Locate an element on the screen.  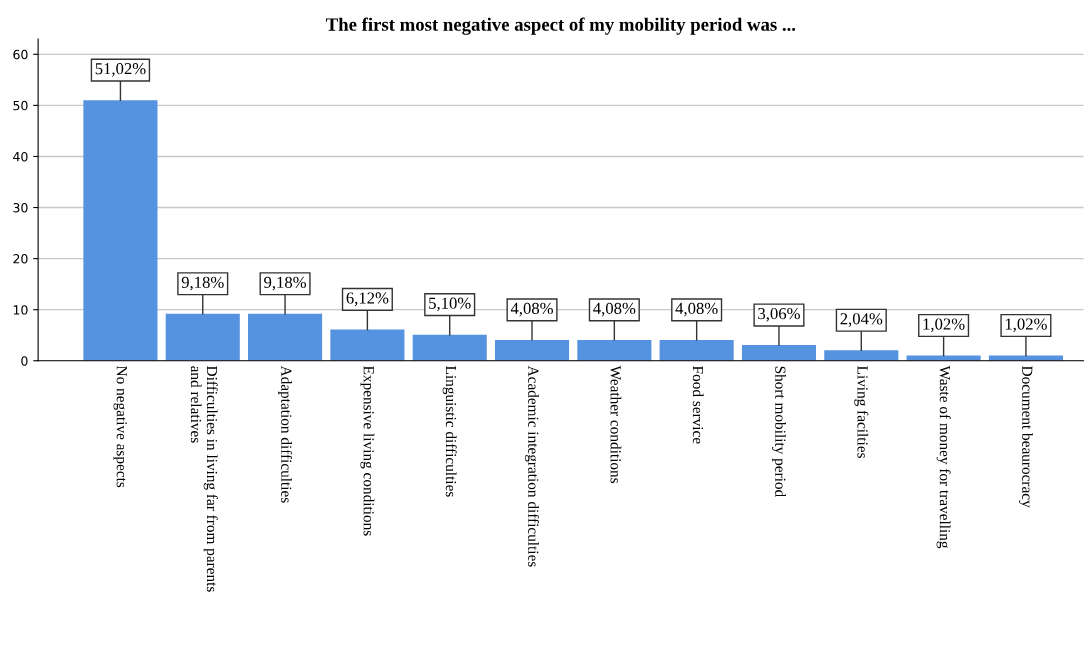
data-label: 6,12% is located at coordinates (367, 299).